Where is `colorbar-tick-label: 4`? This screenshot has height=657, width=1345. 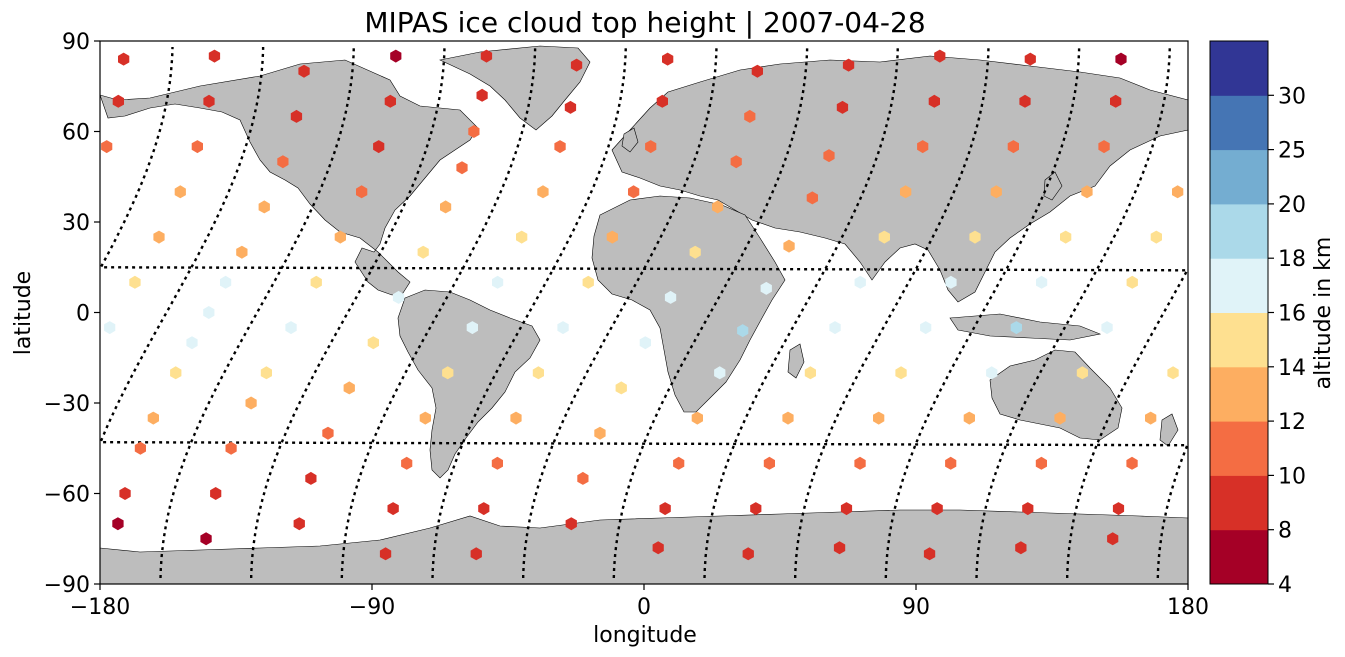 colorbar-tick-label: 4 is located at coordinates (1285, 585).